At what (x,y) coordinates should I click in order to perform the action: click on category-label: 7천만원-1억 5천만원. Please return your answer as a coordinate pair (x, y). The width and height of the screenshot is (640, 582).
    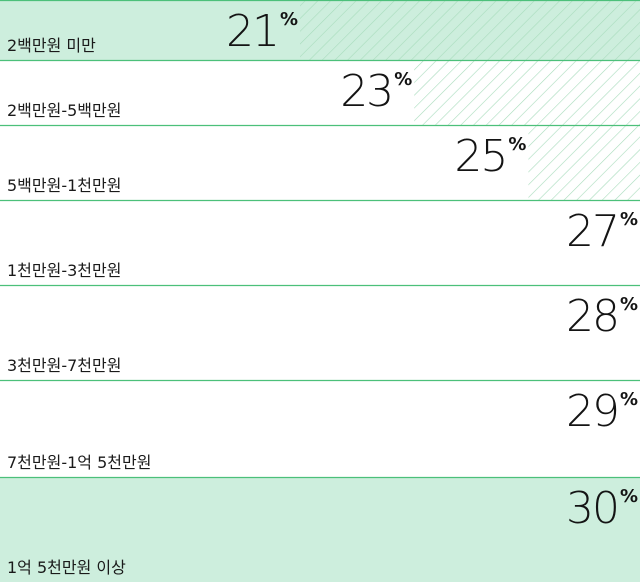
    Looking at the image, I should click on (79, 462).